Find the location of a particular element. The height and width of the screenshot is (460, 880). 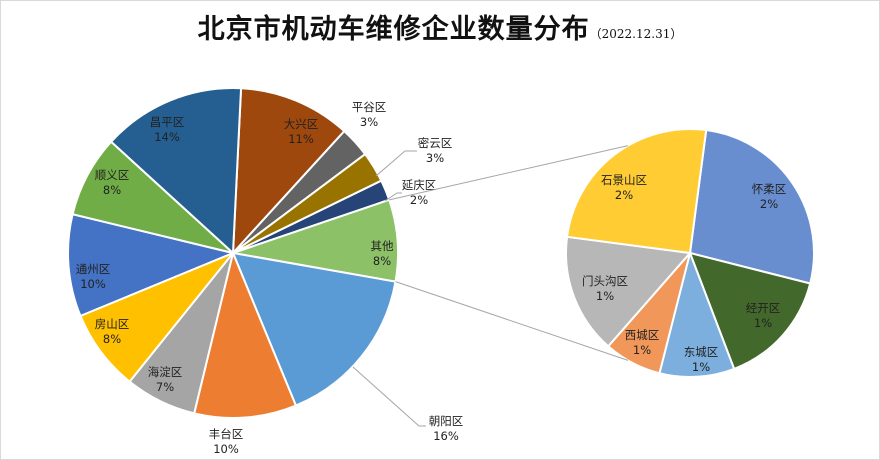

secondary-label-name-0: 怀柔区 is located at coordinates (769, 189).